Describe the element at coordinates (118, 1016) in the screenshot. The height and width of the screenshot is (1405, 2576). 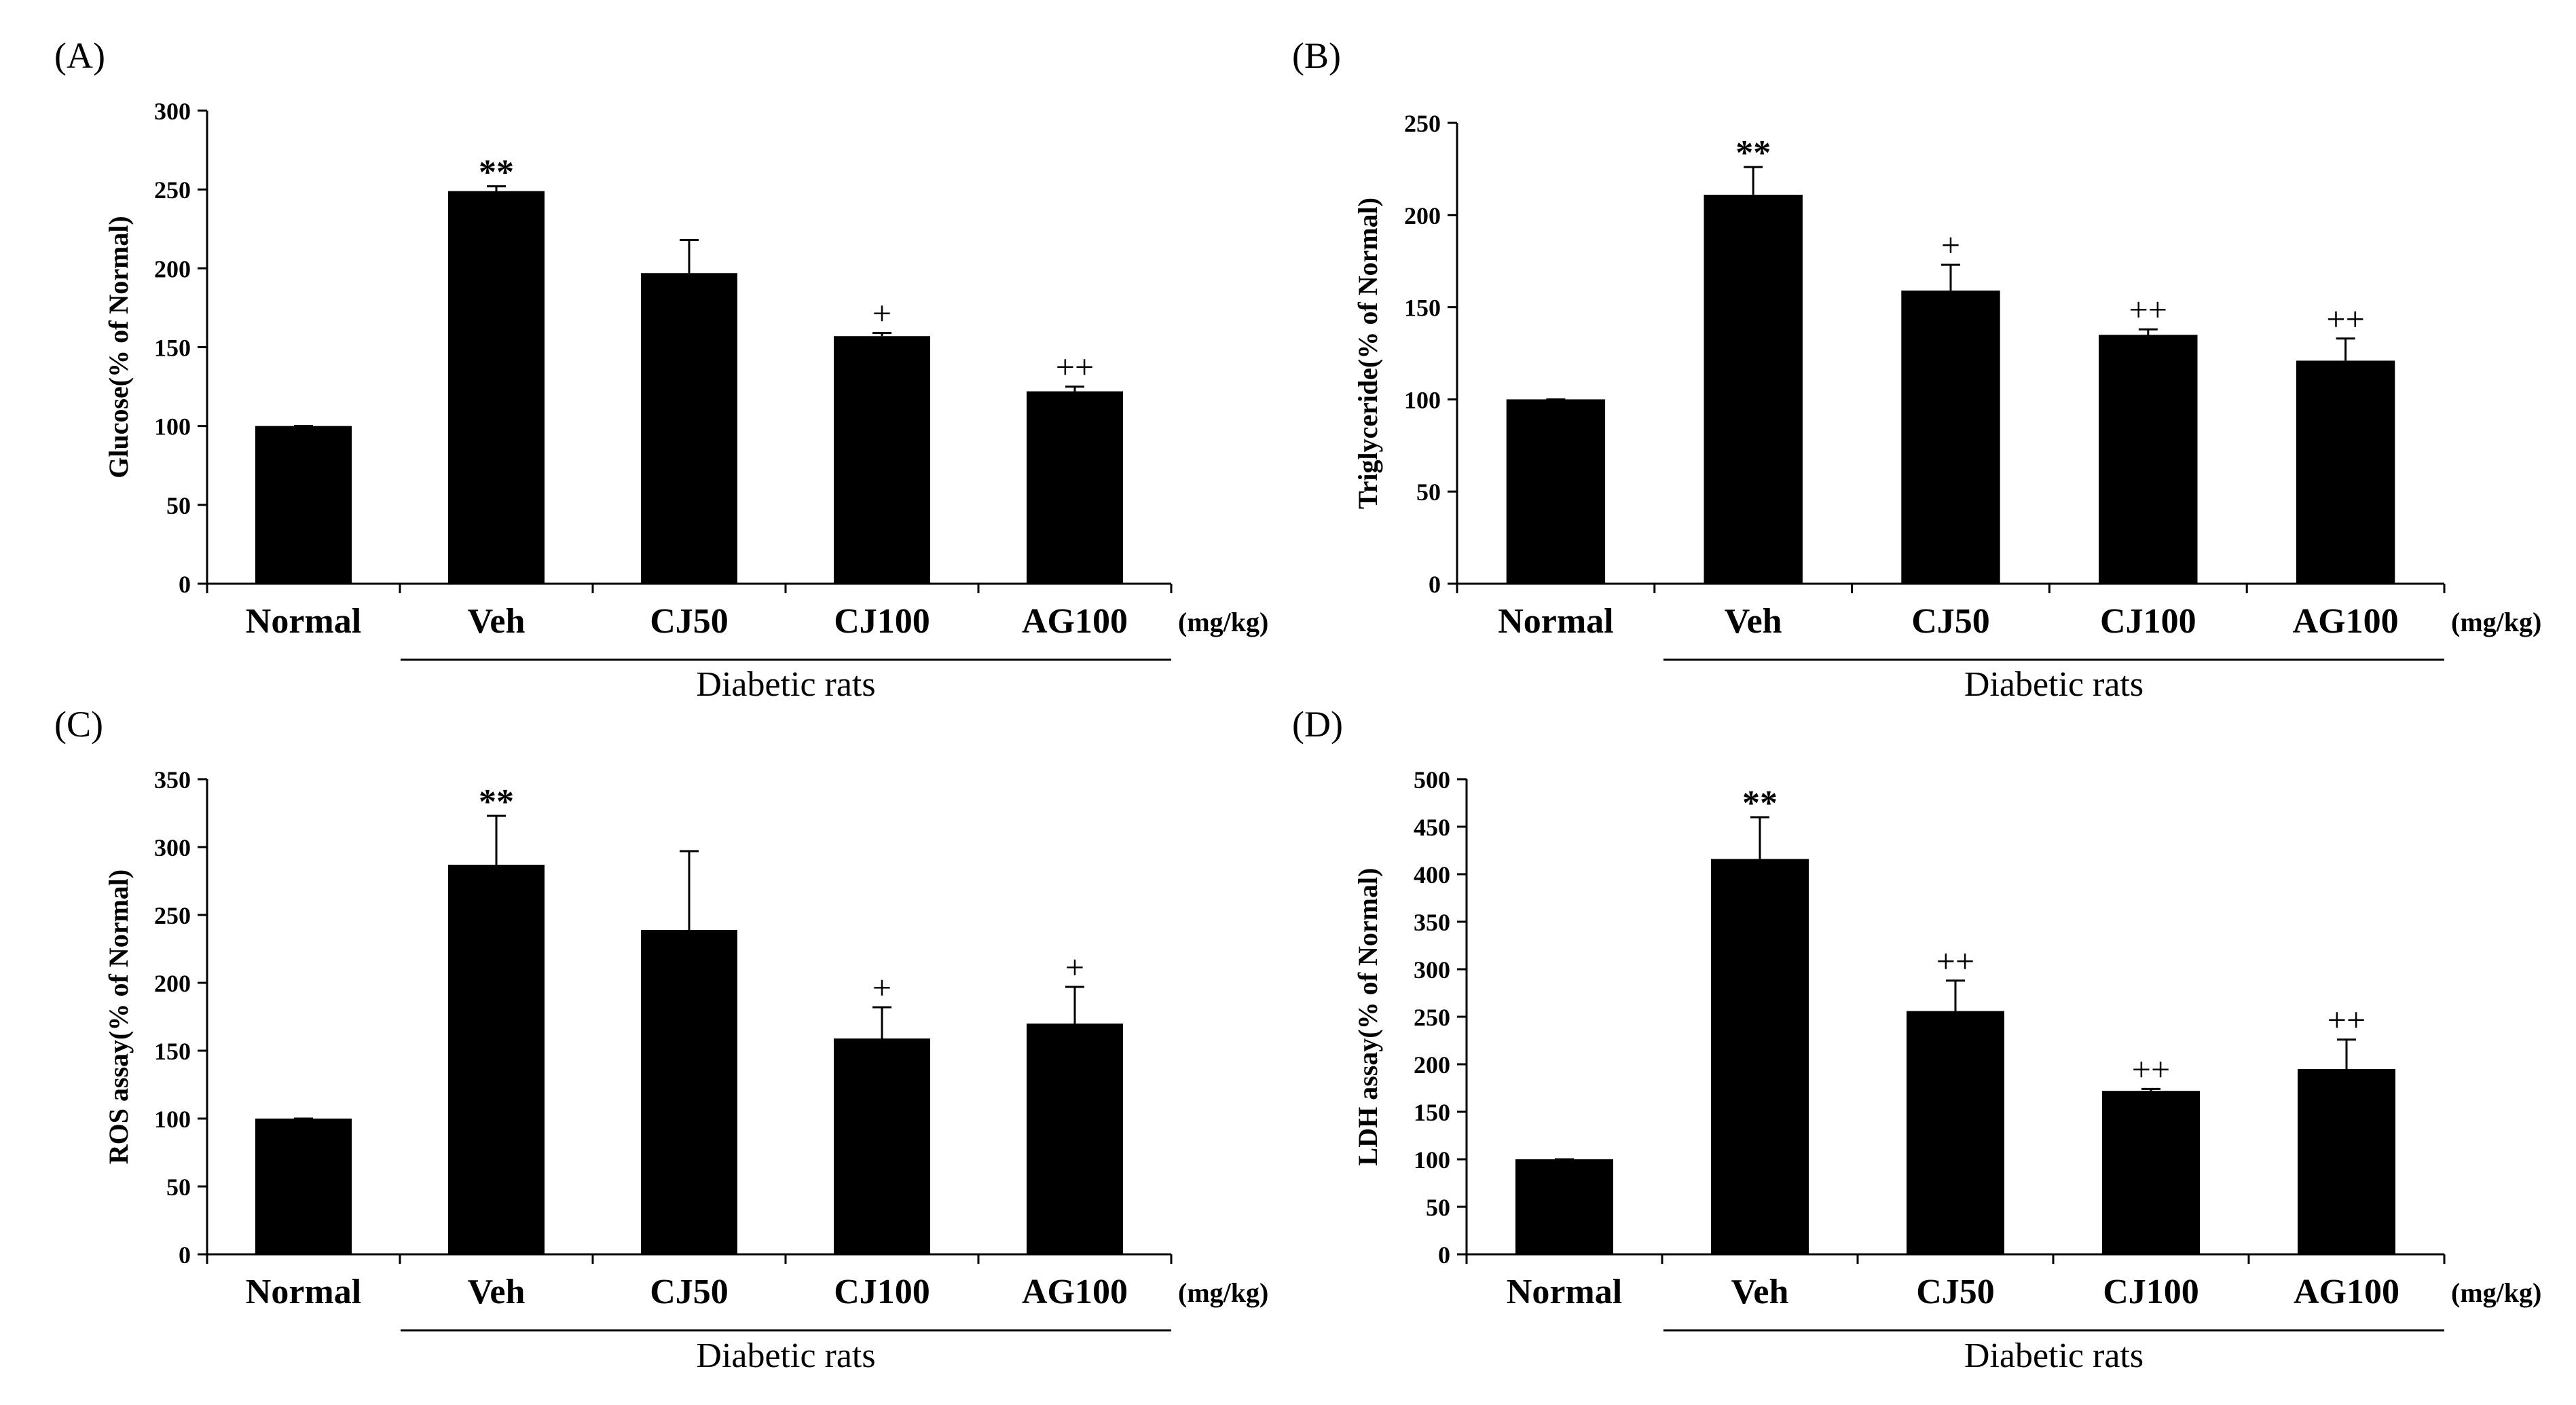
I see `y-axis-label: ROS assay(% of Normal)` at that location.